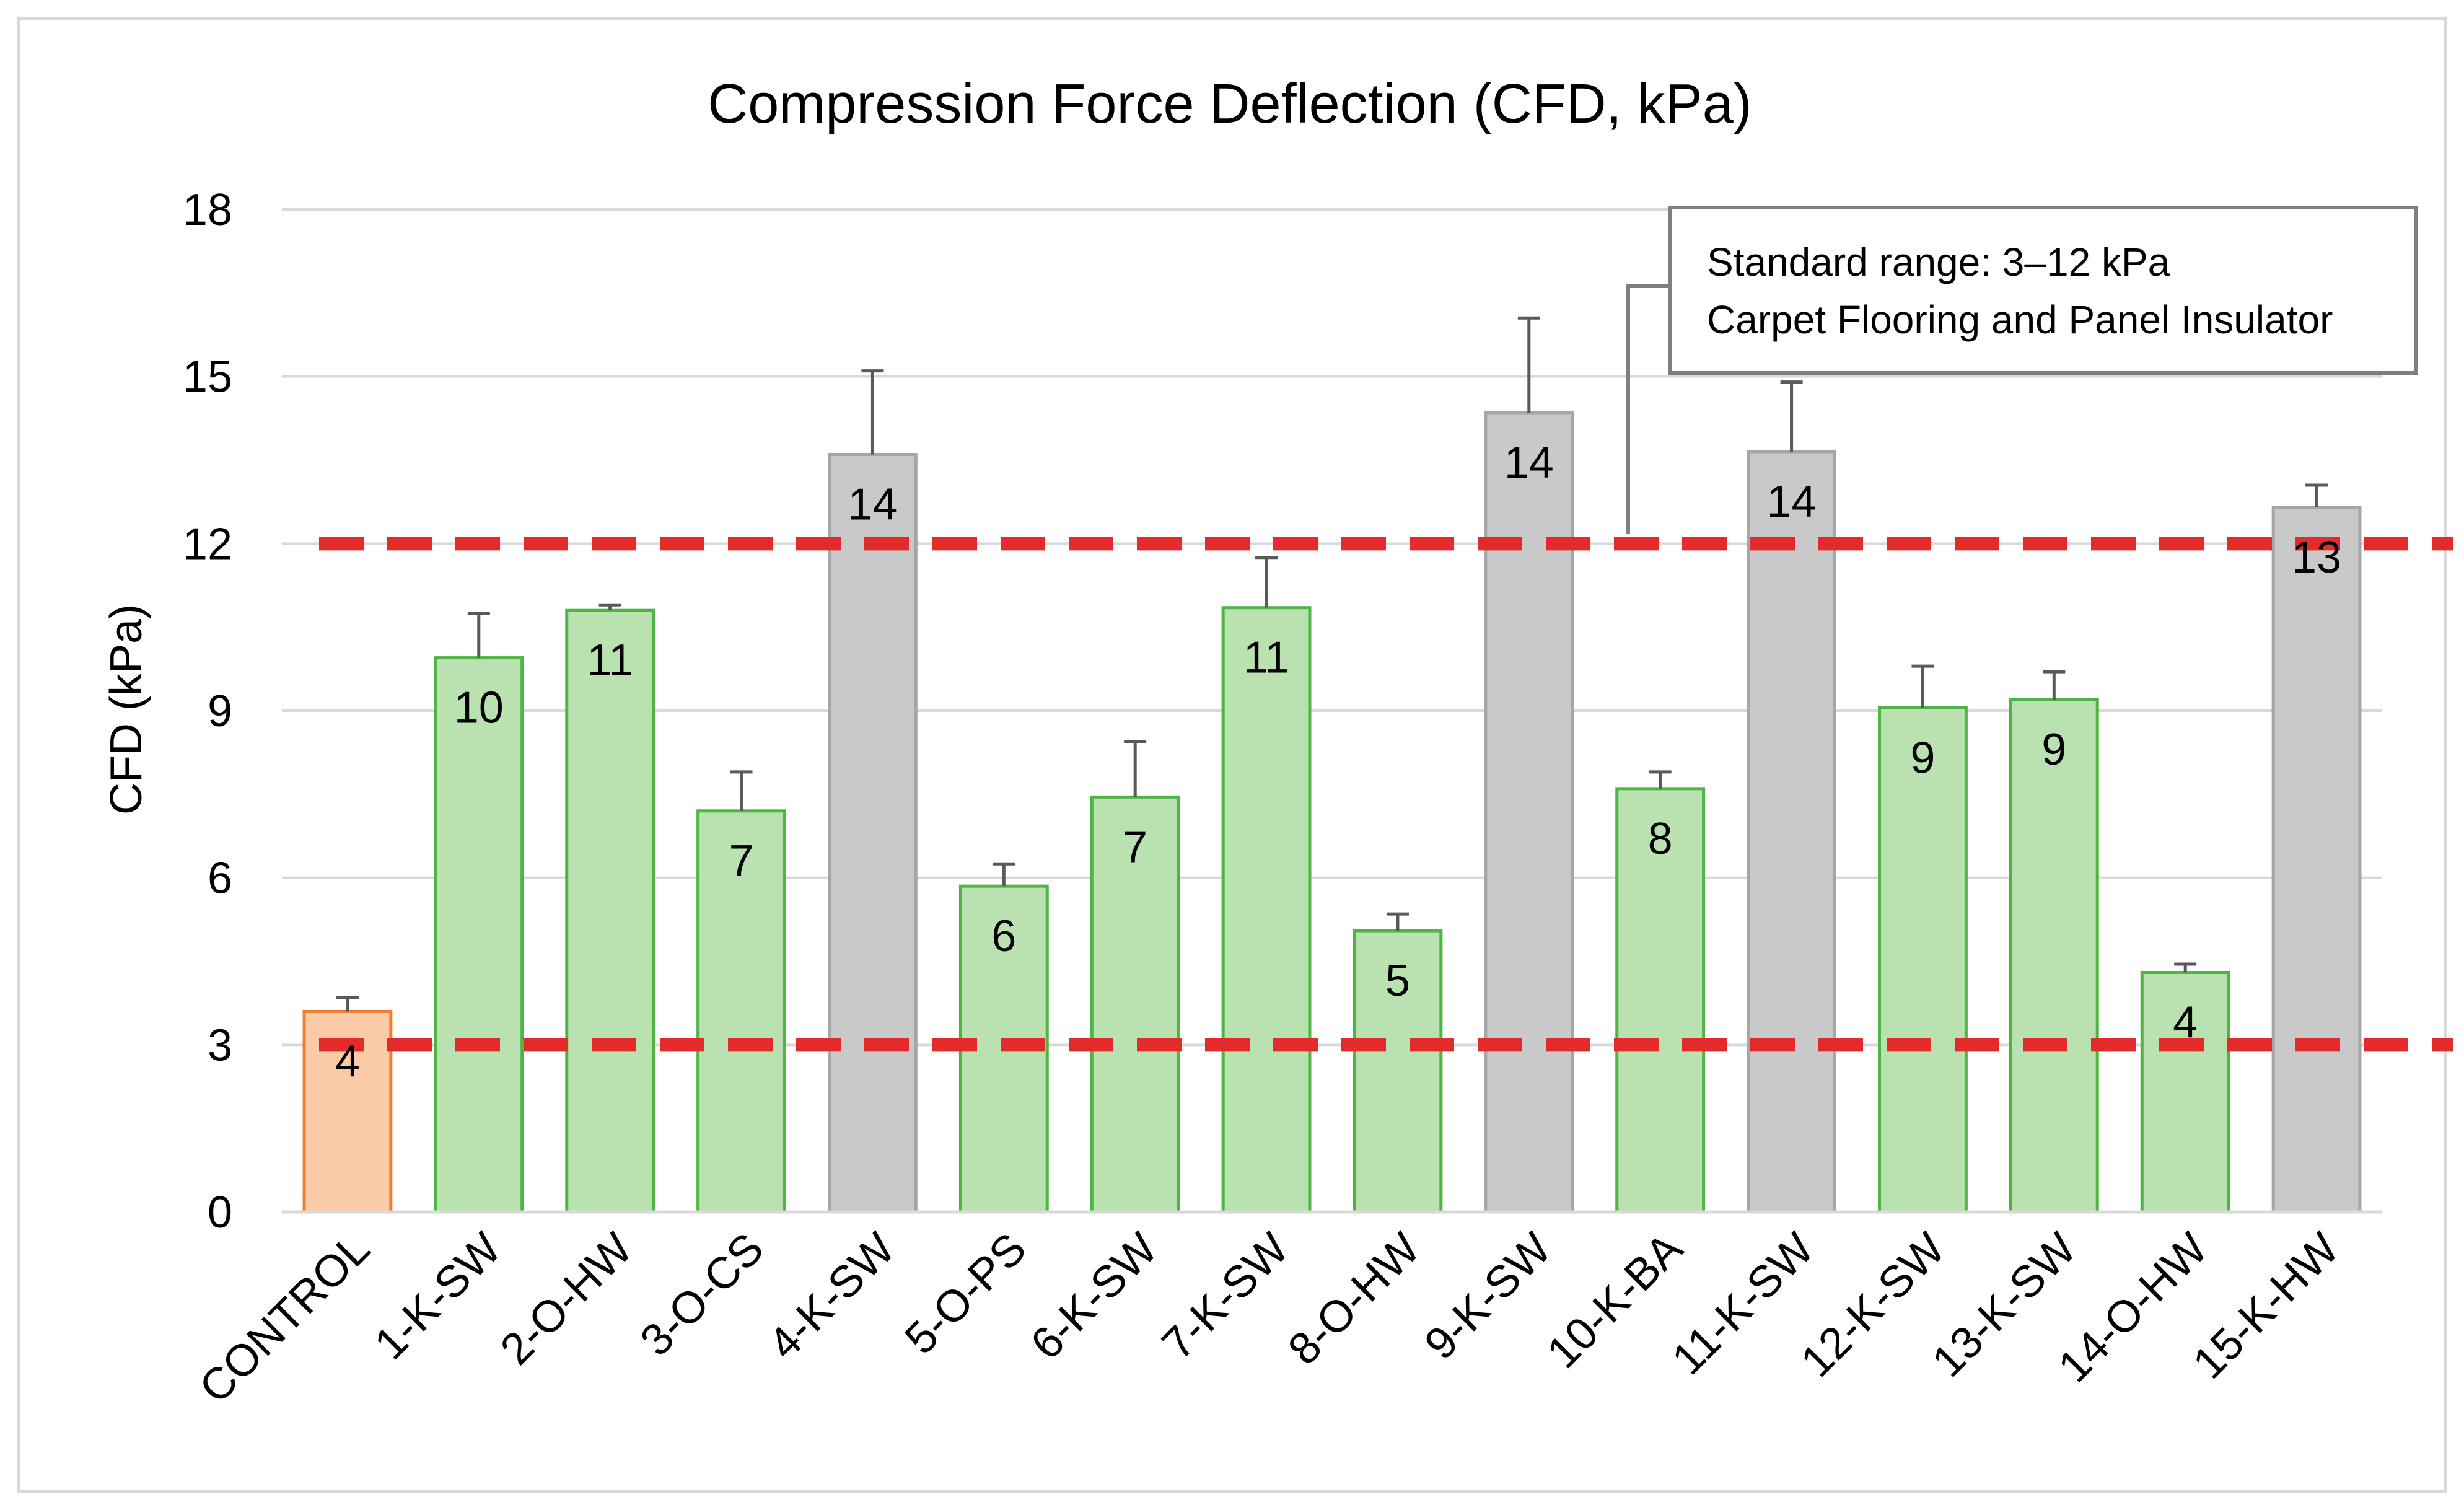 This screenshot has height=1510, width=2464. I want to click on annotation-line-2: Carpet Flooring and Panel Insulator, so click(2020, 319).